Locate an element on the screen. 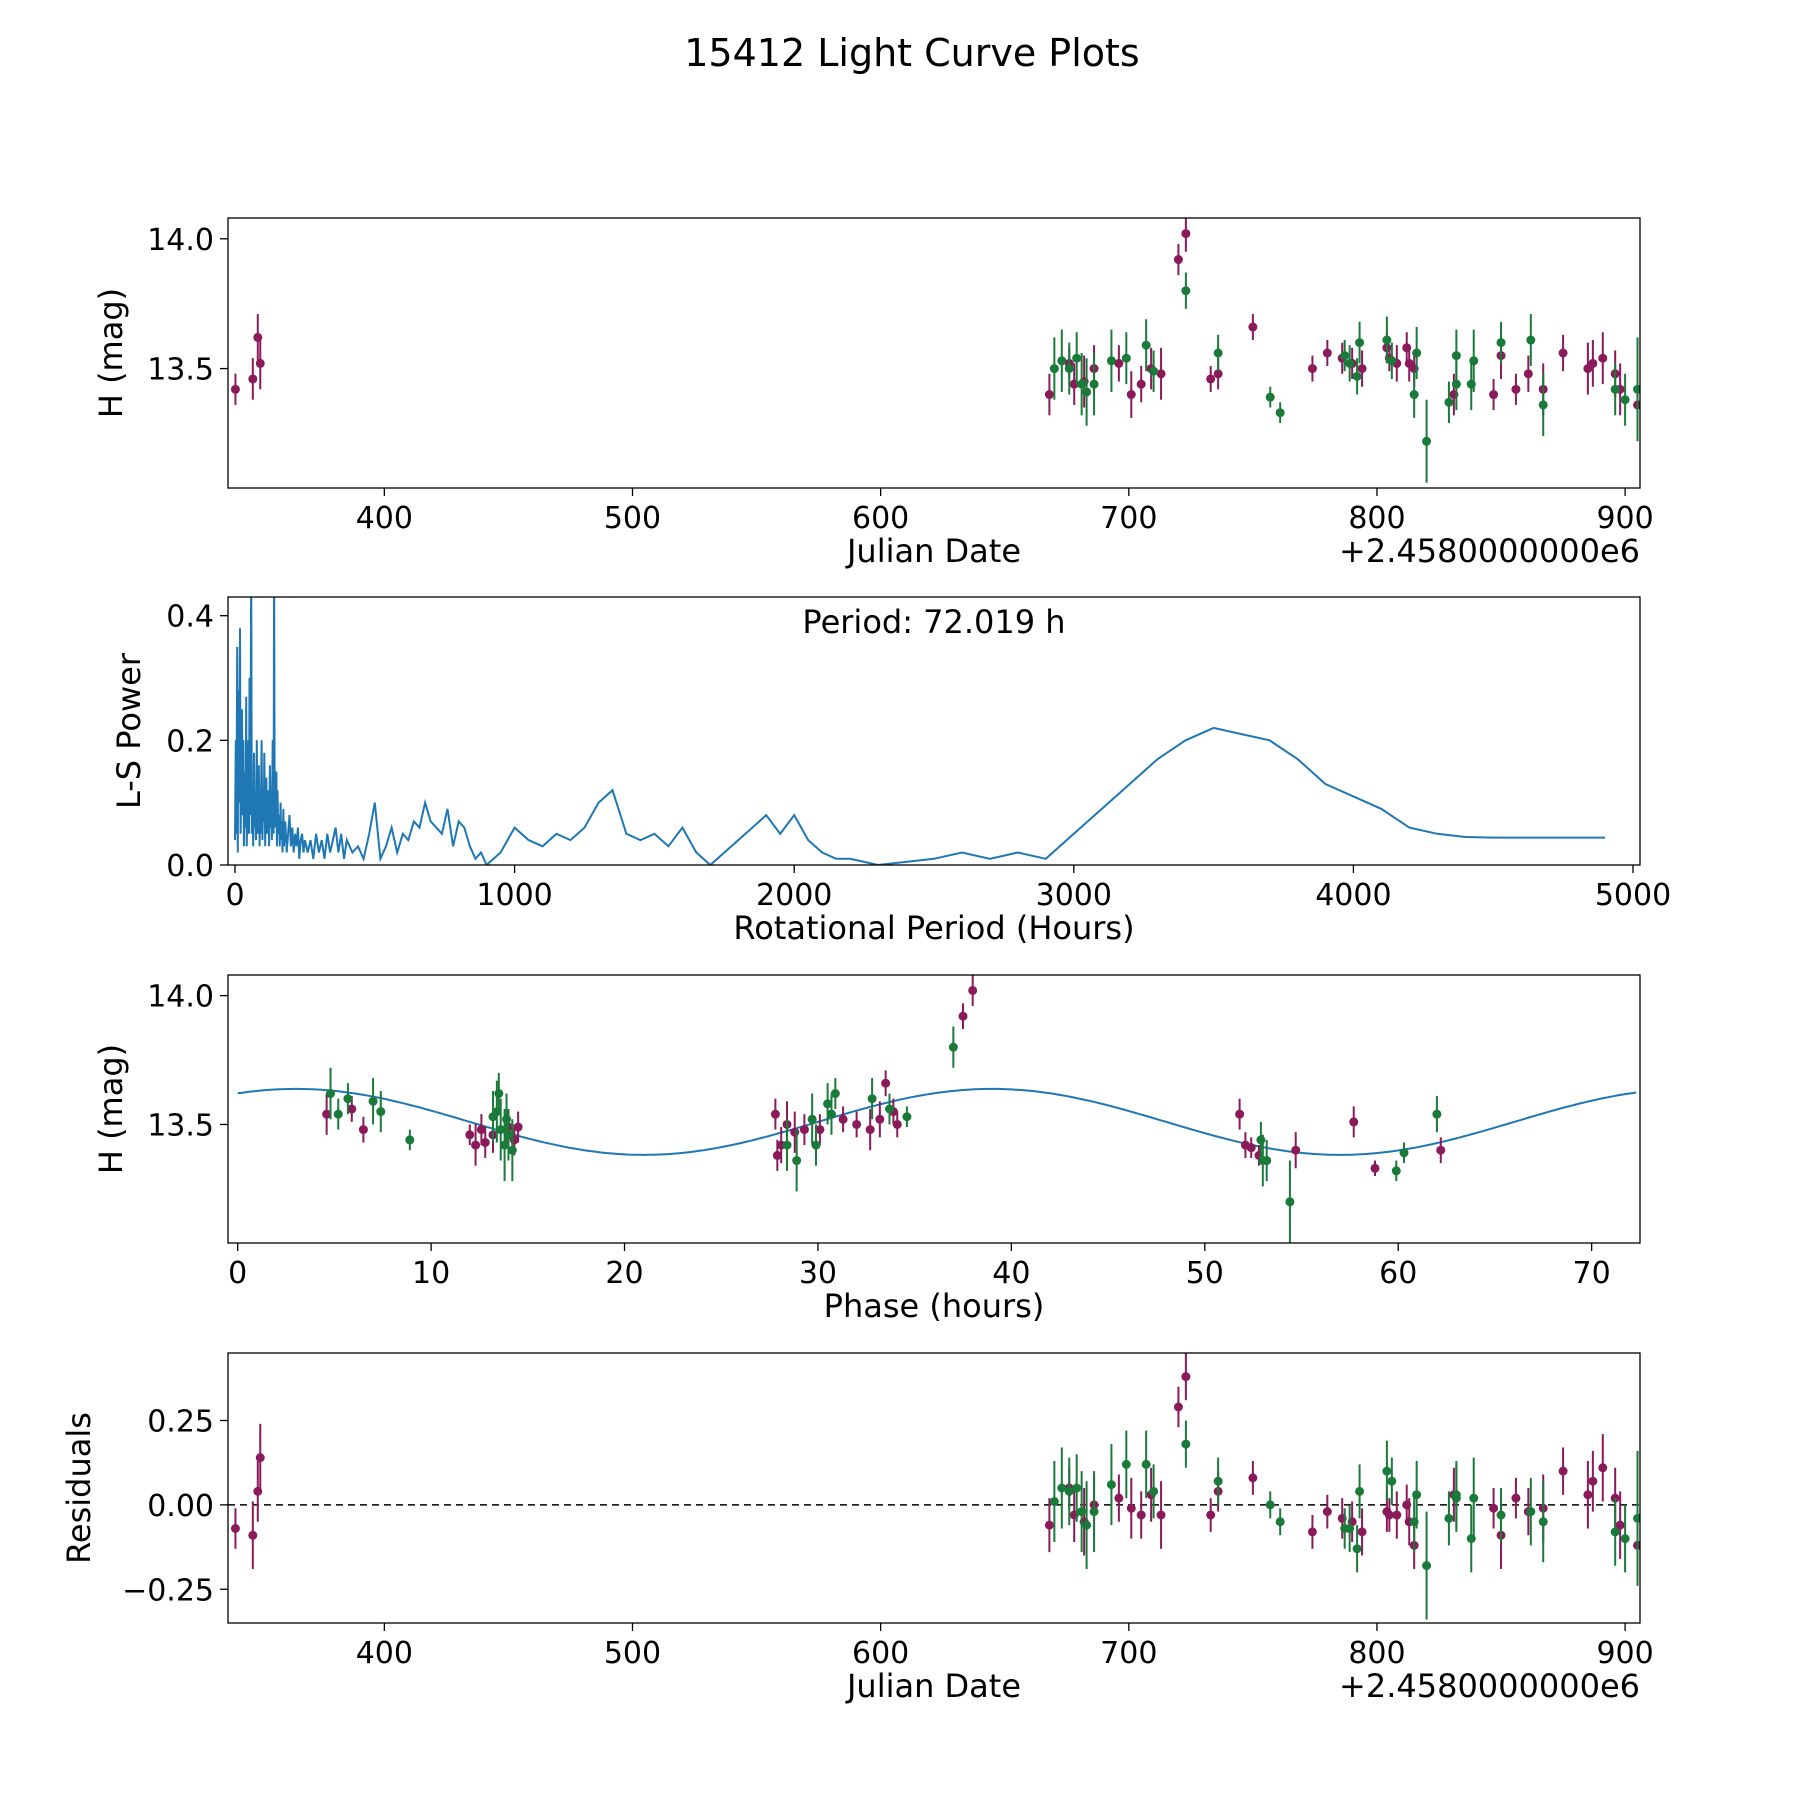  residuals-plot-area is located at coordinates (934, 1486).